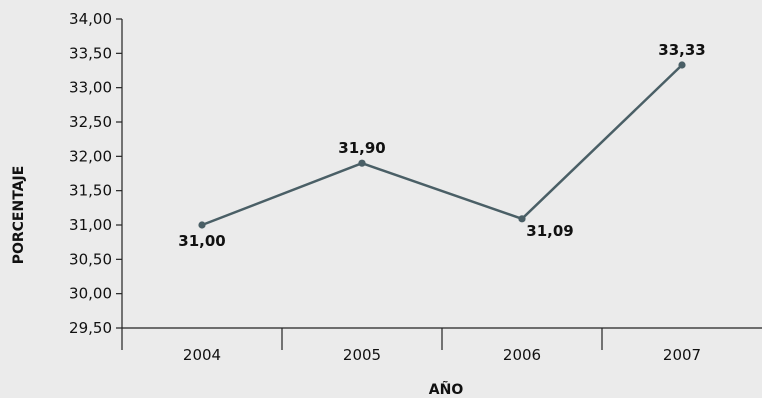  I want to click on y-tick-label: 31,50, so click(90, 191).